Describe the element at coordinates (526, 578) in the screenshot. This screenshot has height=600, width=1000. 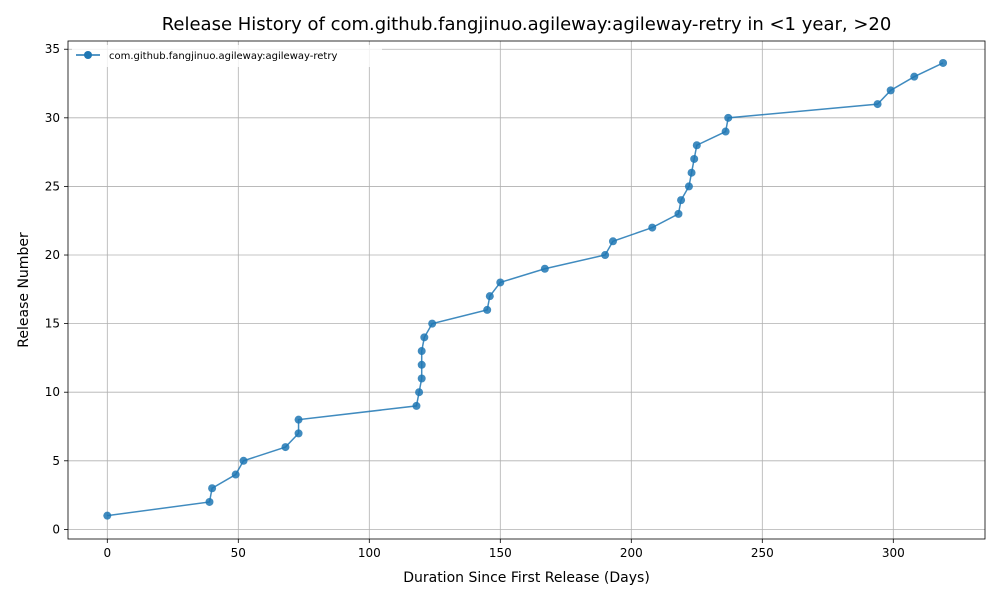
I see `x-axis-label: Duration Since First Release (Days)` at that location.